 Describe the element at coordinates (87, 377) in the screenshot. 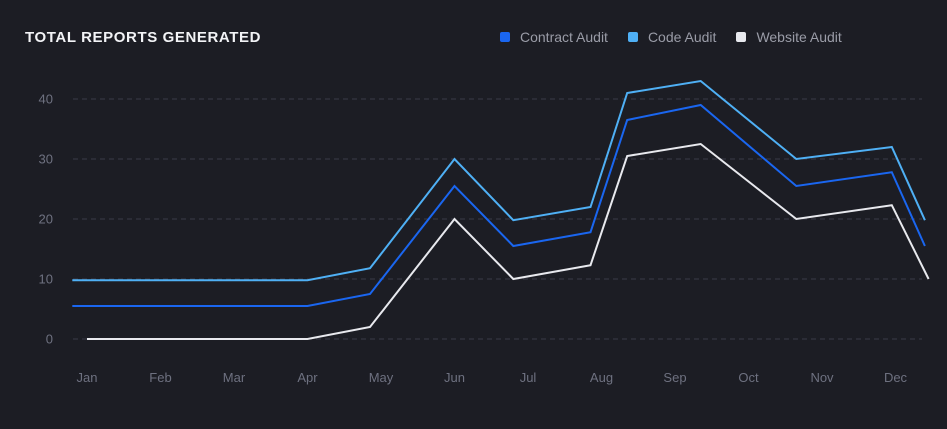

I see `x-tick-label: Jan` at that location.